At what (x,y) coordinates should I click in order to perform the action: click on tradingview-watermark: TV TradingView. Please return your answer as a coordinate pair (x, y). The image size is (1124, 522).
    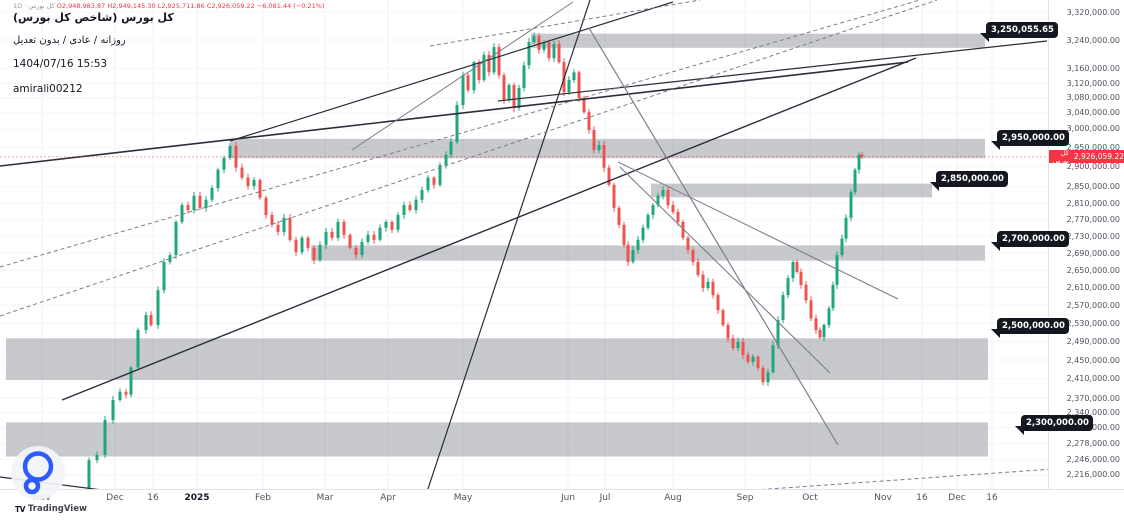
    Looking at the image, I should click on (51, 509).